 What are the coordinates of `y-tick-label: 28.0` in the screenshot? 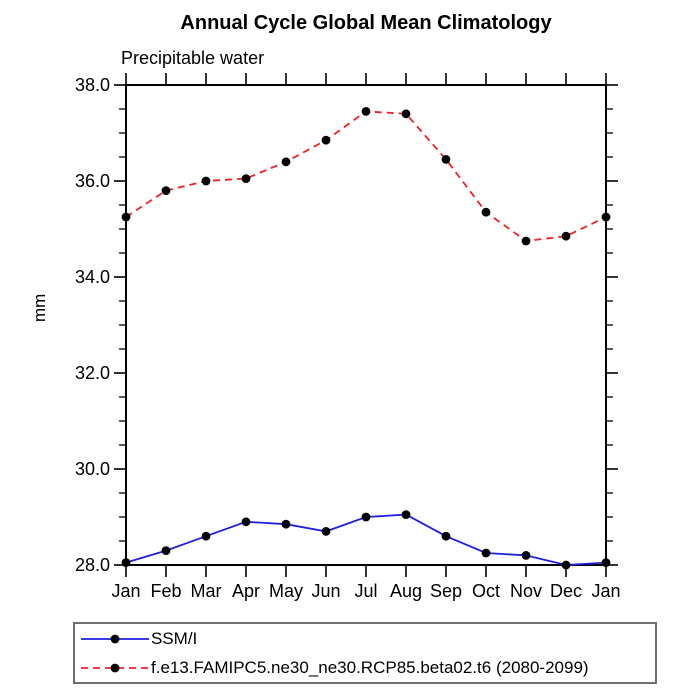 It's located at (92, 565).